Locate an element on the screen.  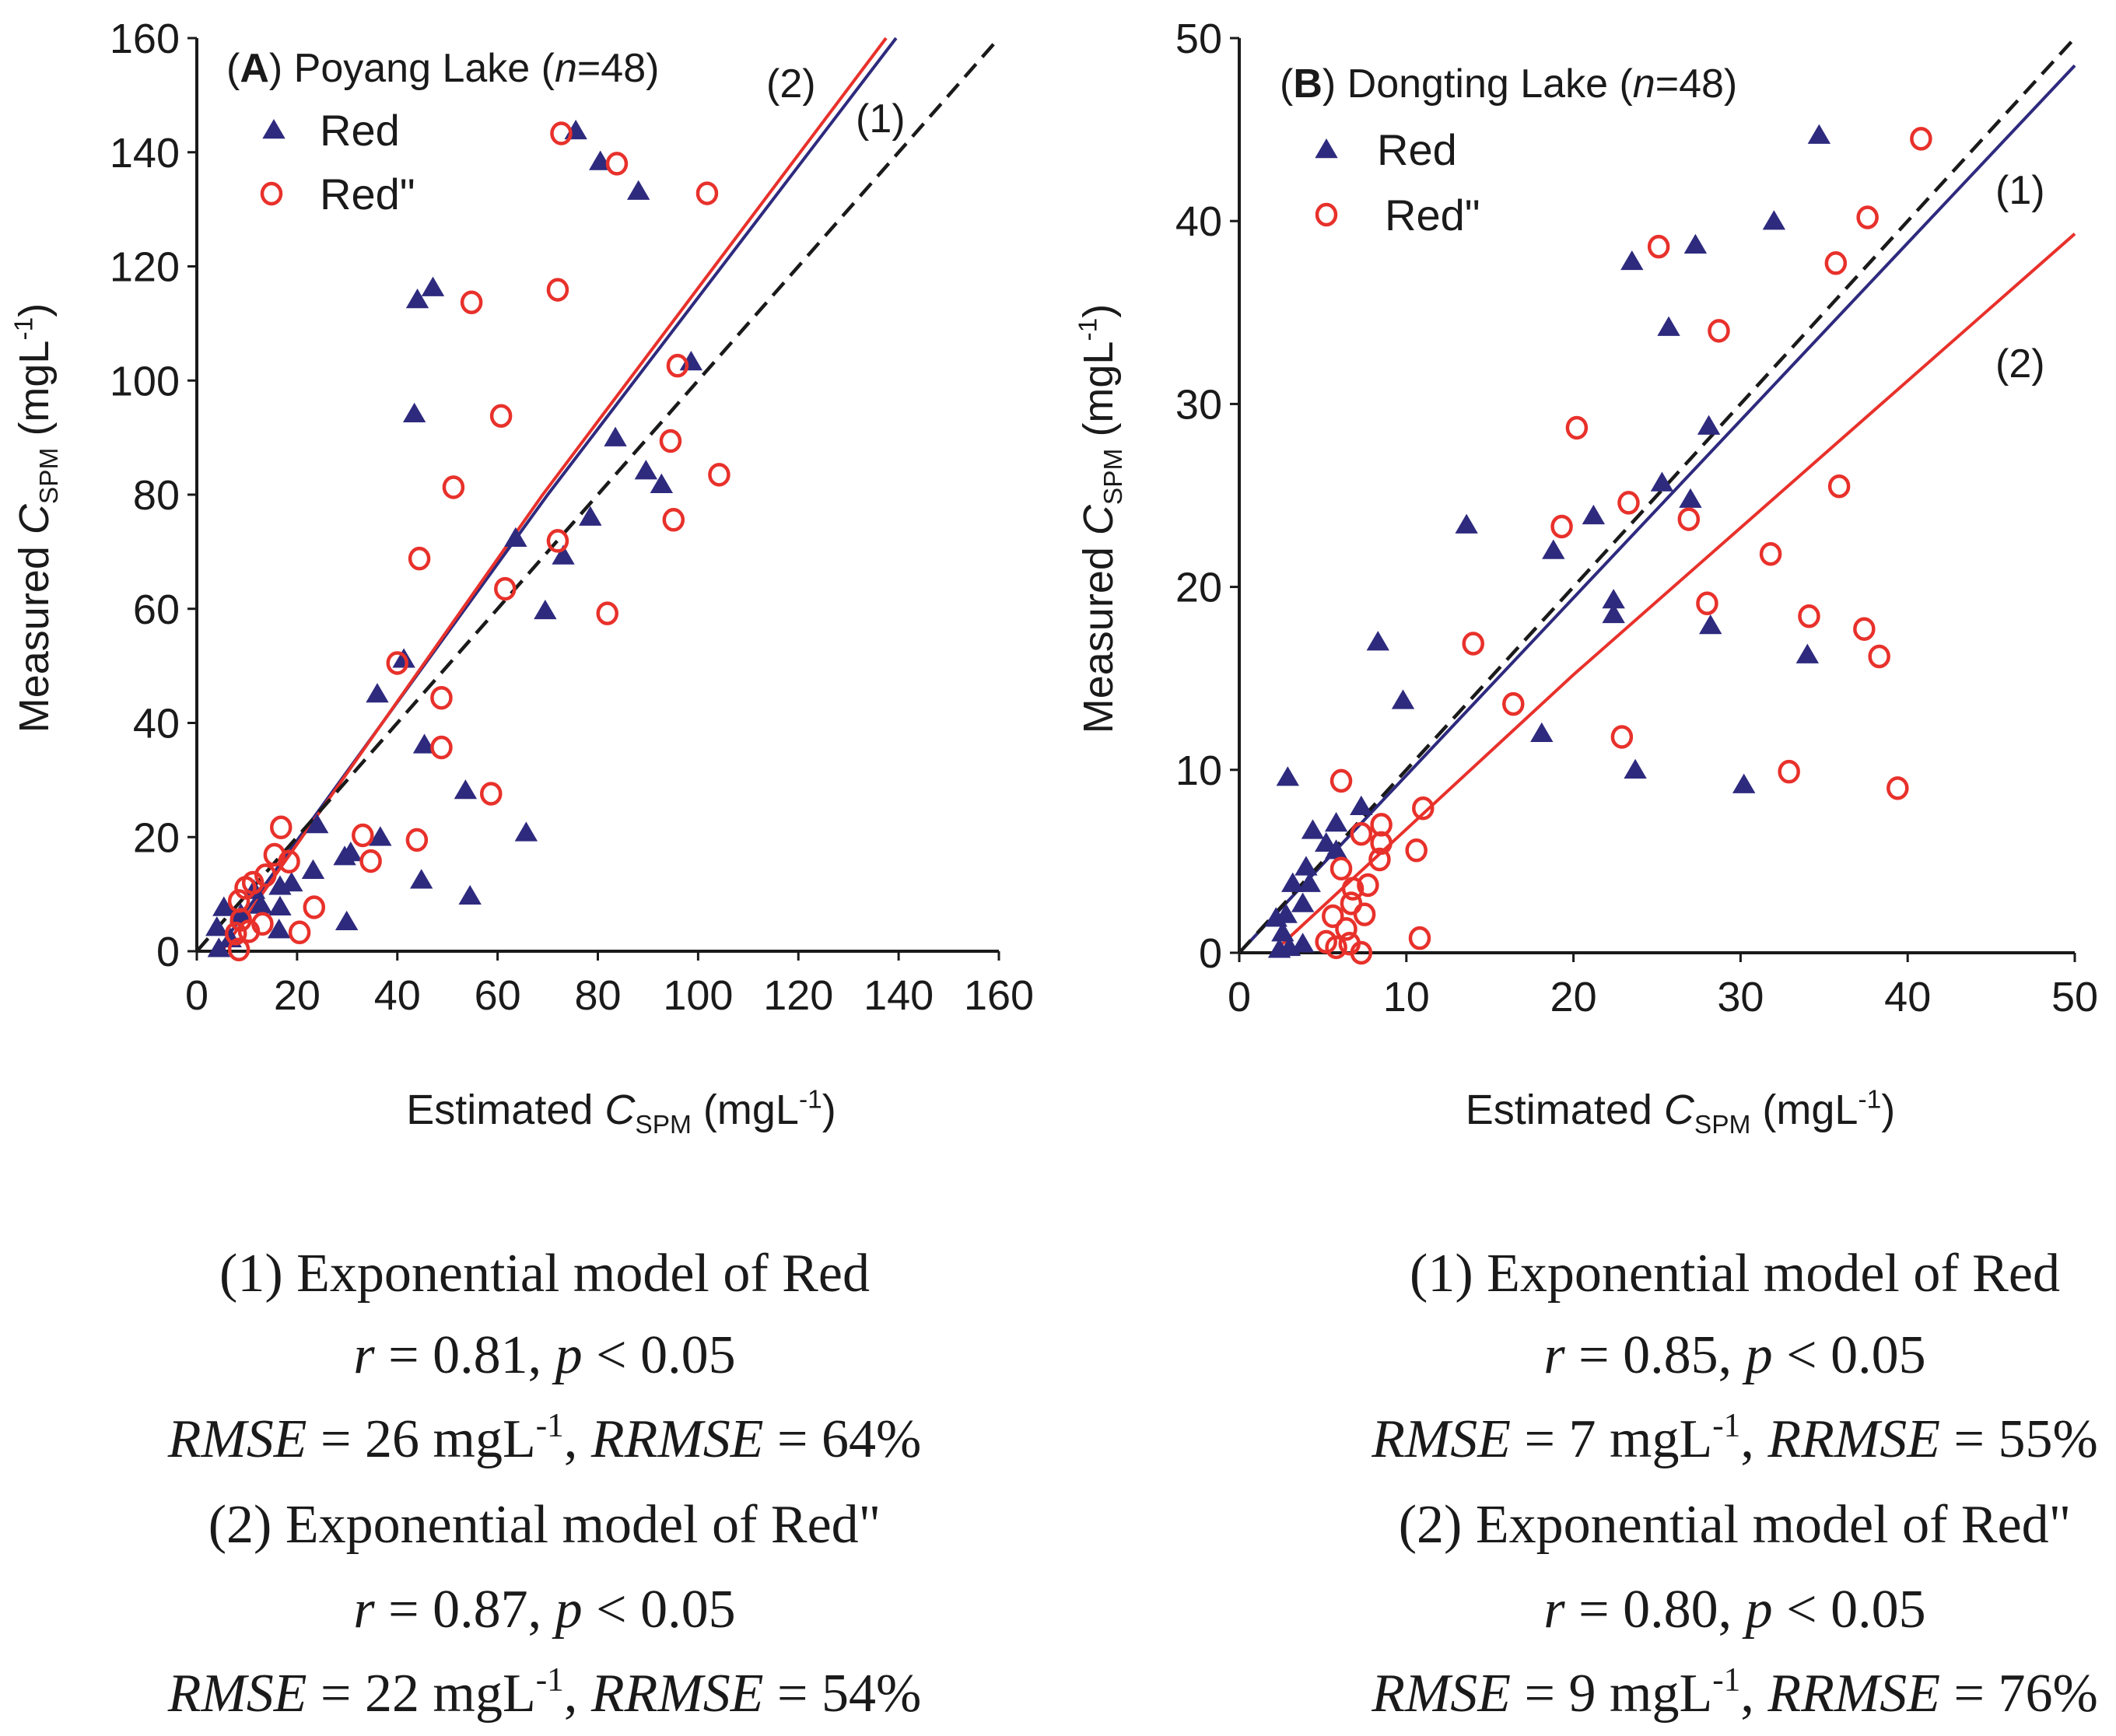
caption-line: RMSE = 26 mgL-1, RRMSE = 64% is located at coordinates (545, 1437).